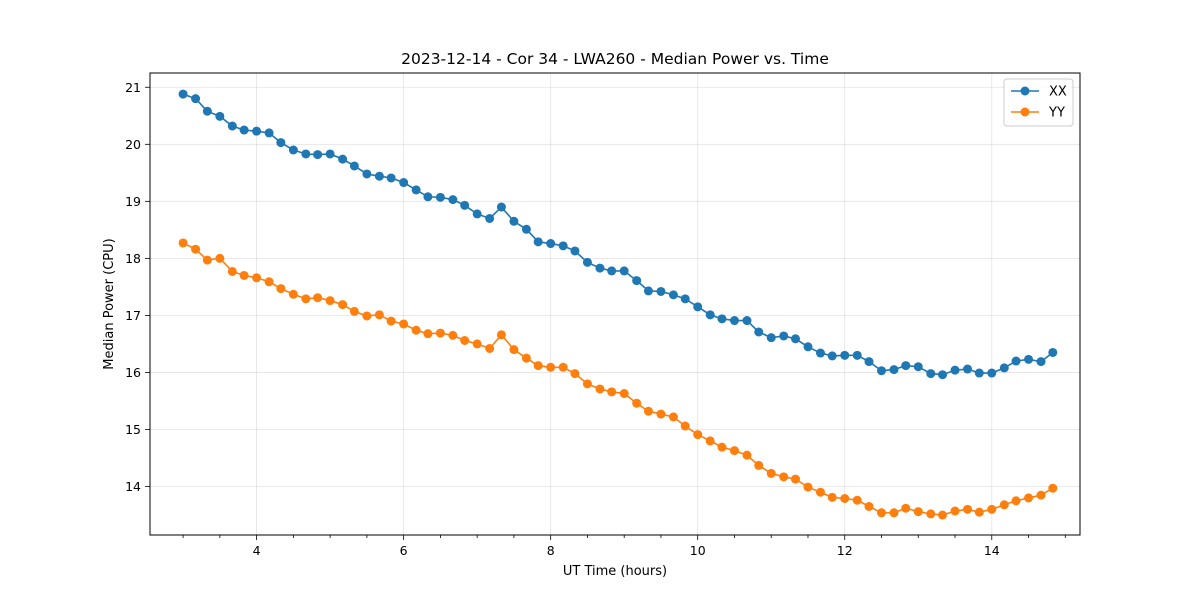 Image resolution: width=1200 pixels, height=600 pixels. What do you see at coordinates (1025, 91) in the screenshot?
I see `legend-xx-marker` at bounding box center [1025, 91].